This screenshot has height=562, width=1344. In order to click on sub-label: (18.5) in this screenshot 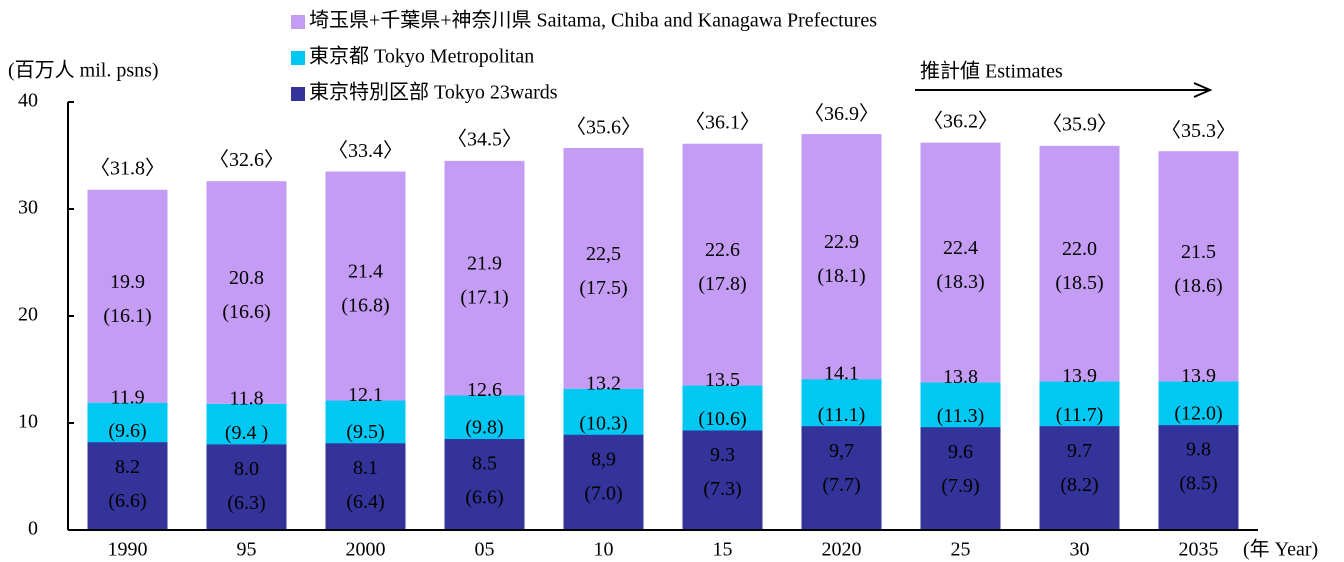, I will do `click(1079, 283)`.